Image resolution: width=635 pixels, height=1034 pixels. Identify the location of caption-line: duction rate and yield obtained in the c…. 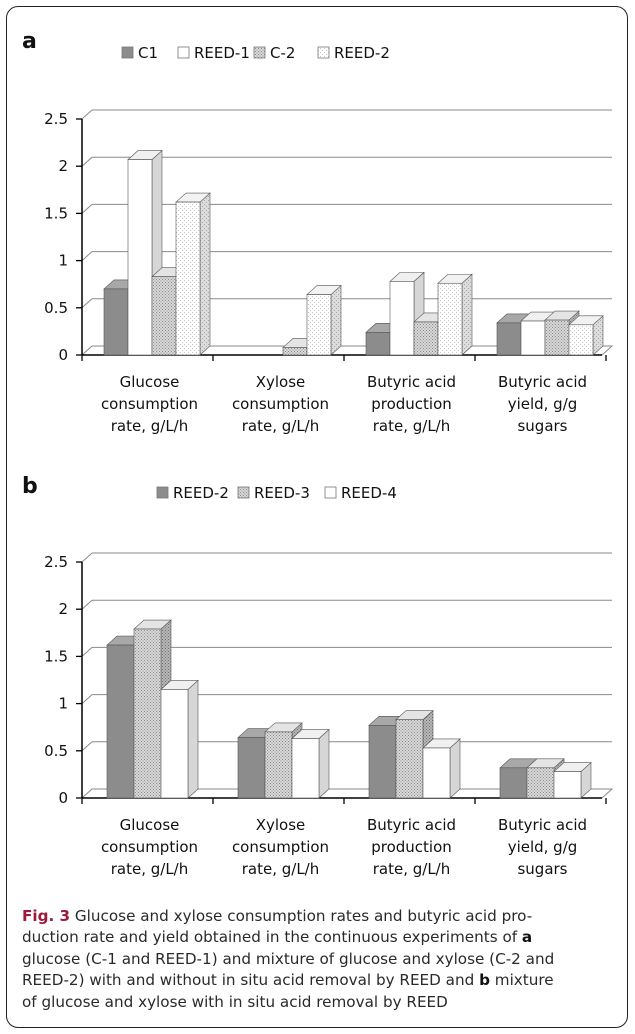
(320, 937).